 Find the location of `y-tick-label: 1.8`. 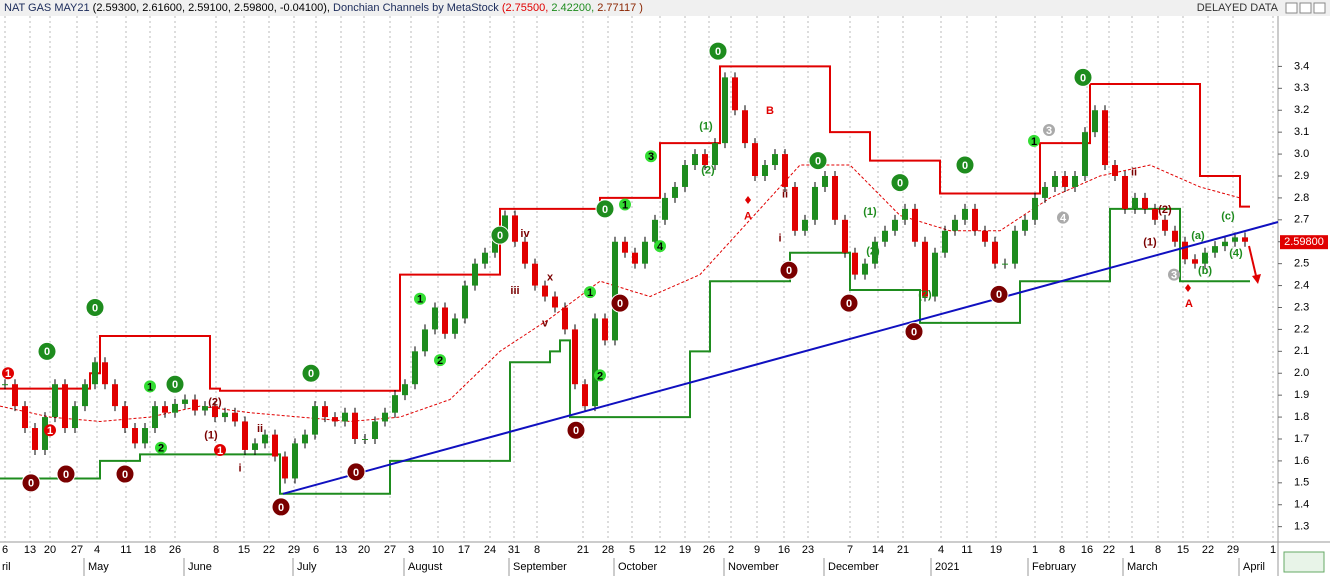

y-tick-label: 1.8 is located at coordinates (1301, 417).